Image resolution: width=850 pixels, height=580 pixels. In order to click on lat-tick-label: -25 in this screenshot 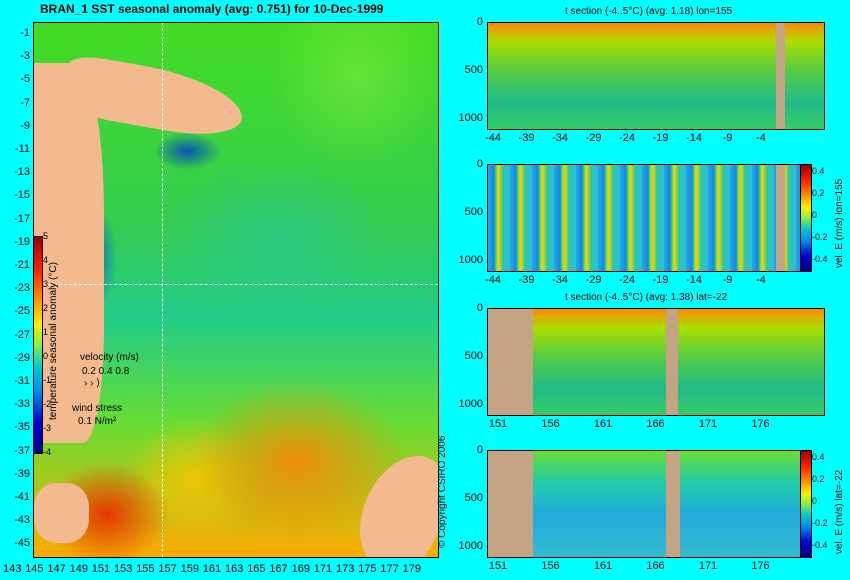, I will do `click(22, 311)`.